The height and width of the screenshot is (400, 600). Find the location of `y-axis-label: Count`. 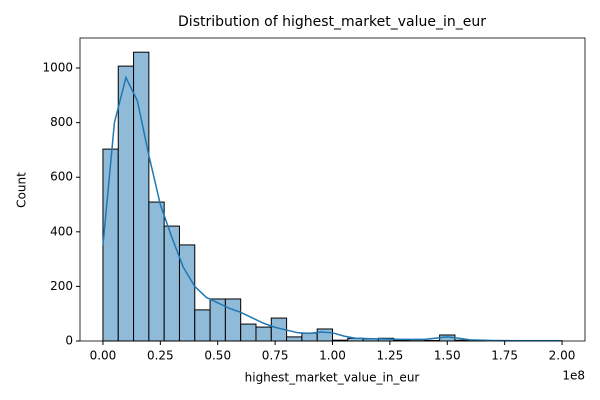

y-axis-label: Count is located at coordinates (22, 190).